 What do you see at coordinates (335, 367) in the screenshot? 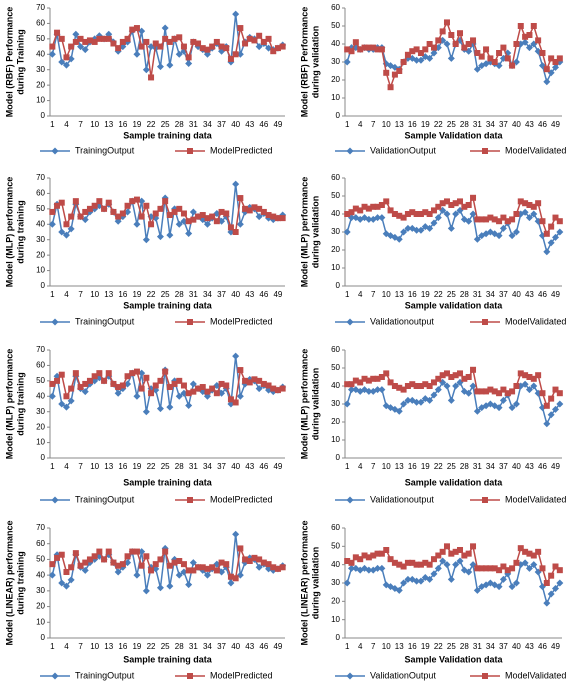
I see `y-tick-label: 50` at bounding box center [335, 367].